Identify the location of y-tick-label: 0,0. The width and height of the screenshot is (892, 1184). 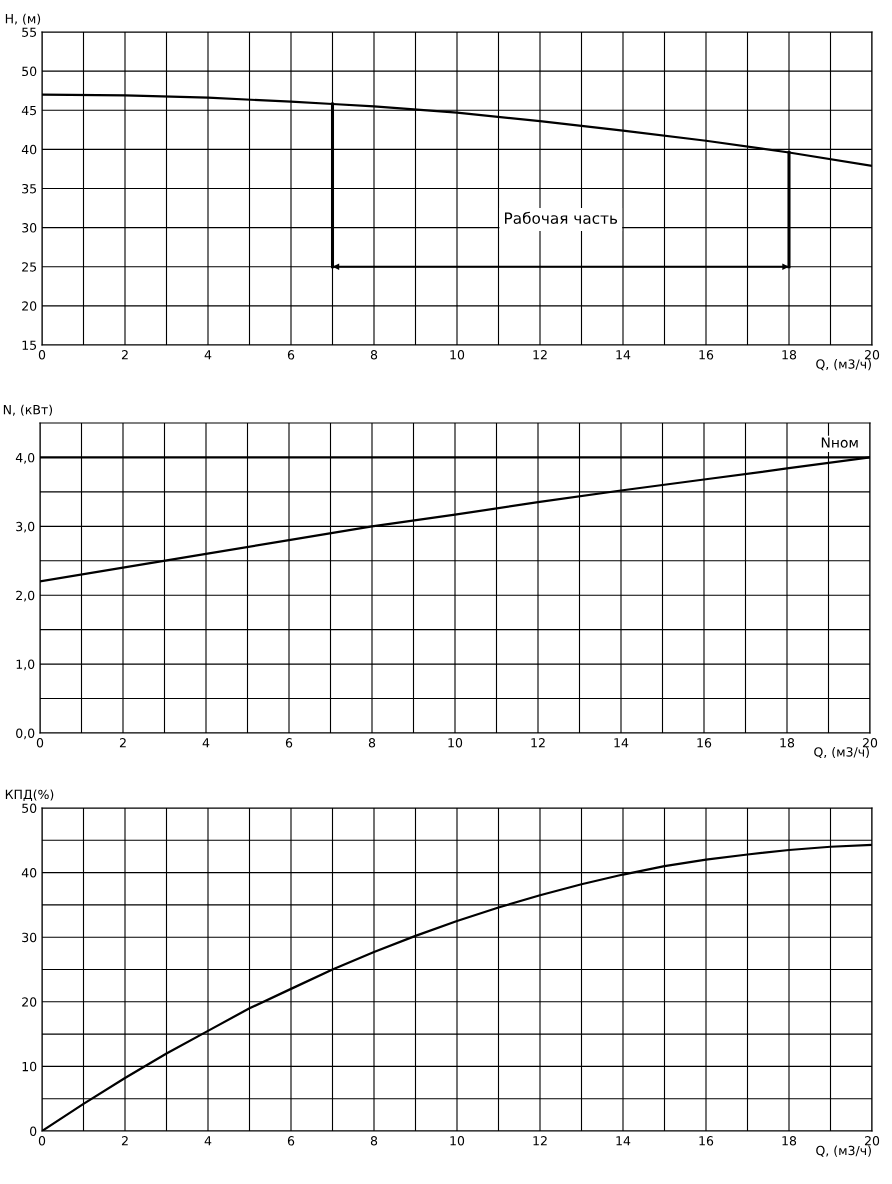
(25, 734).